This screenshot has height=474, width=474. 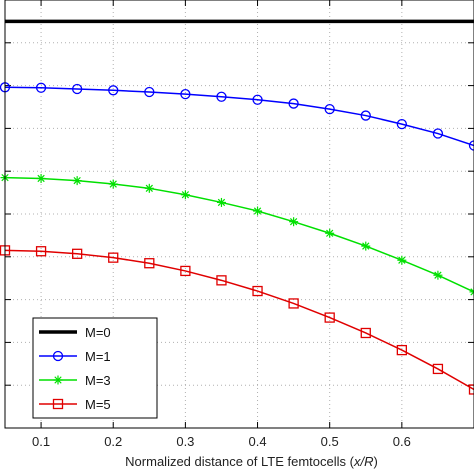 I want to click on legend: M=0 M=1 M=3 M=5, so click(x=95, y=368).